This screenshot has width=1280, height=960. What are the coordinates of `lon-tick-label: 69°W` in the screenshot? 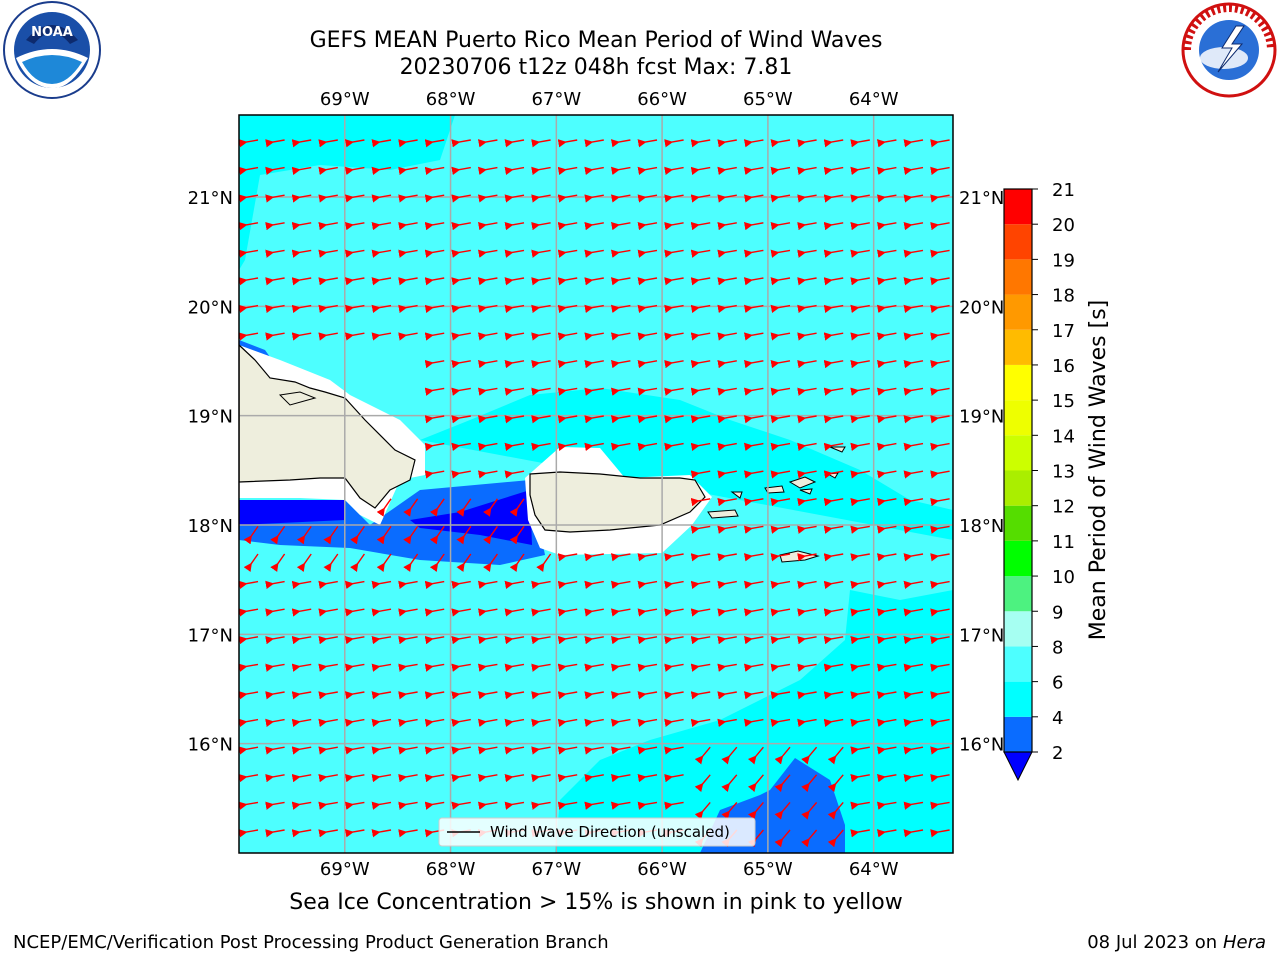 It's located at (345, 99).